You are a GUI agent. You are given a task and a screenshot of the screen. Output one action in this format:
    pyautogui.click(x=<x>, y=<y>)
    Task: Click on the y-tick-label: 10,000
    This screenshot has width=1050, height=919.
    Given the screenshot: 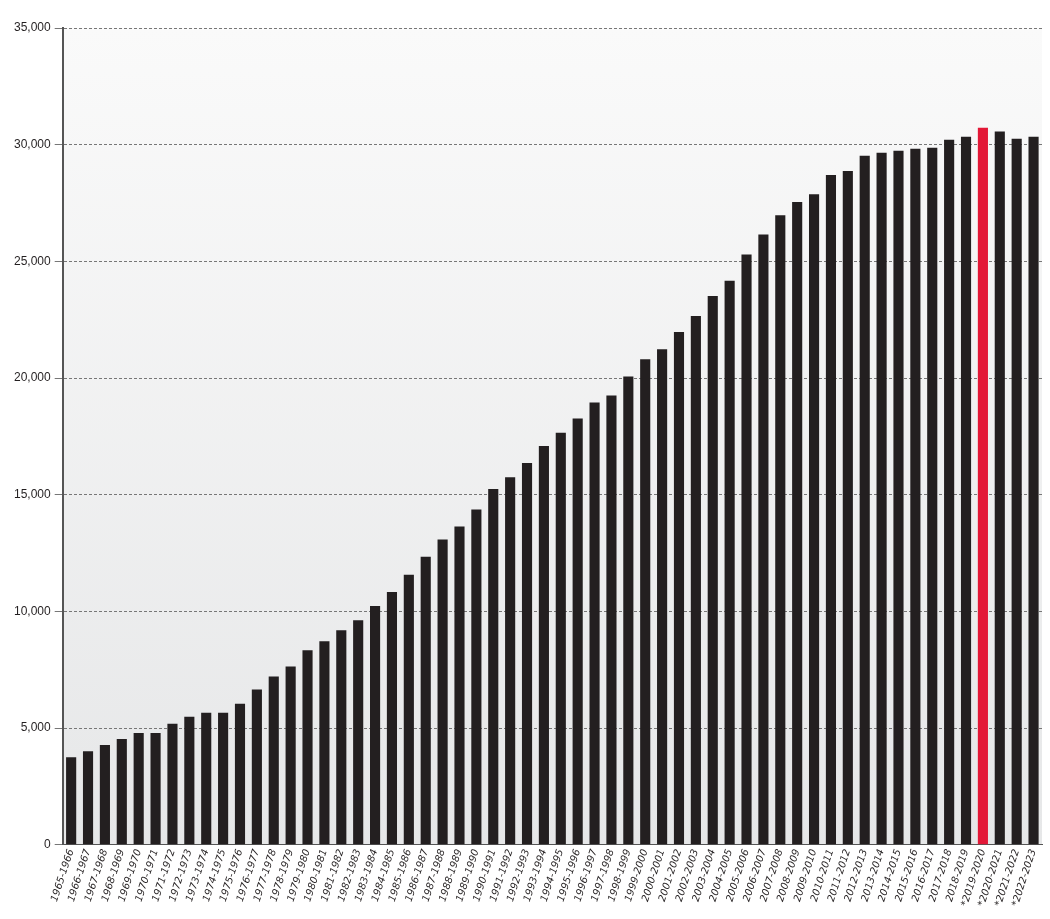 What is the action you would take?
    pyautogui.click(x=33, y=610)
    